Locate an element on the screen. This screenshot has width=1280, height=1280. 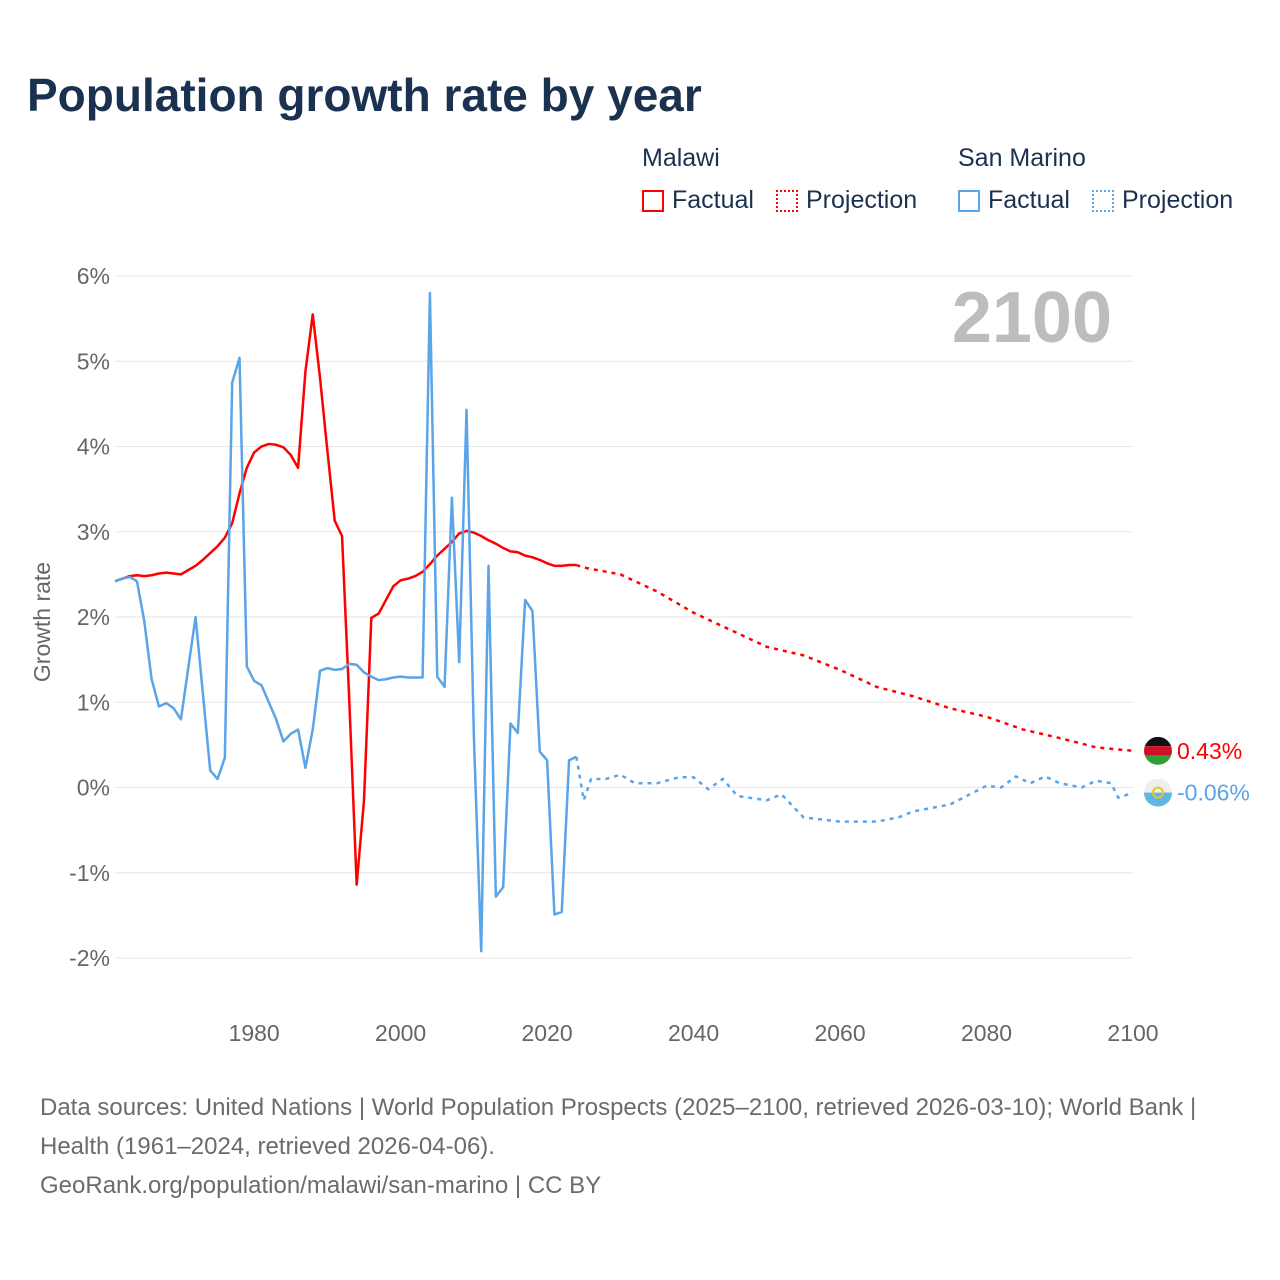
x-tick-label: 2060 is located at coordinates (839, 1033).